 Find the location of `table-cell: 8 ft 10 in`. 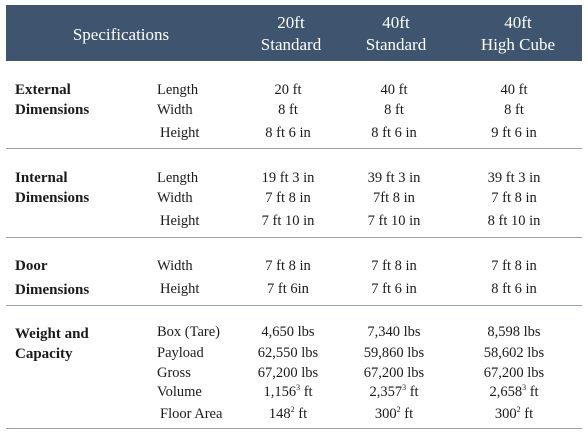

table-cell: 8 ft 10 in is located at coordinates (514, 221).